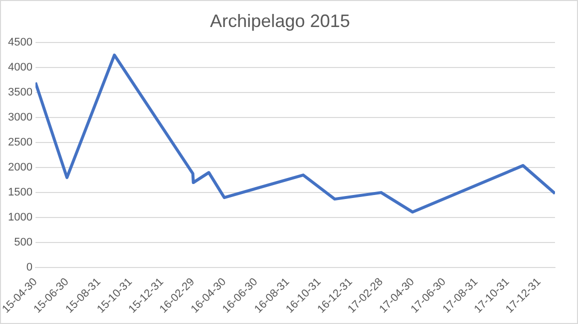 Image resolution: width=578 pixels, height=324 pixels. What do you see at coordinates (20, 168) in the screenshot?
I see `y-tick-label: 2000` at bounding box center [20, 168].